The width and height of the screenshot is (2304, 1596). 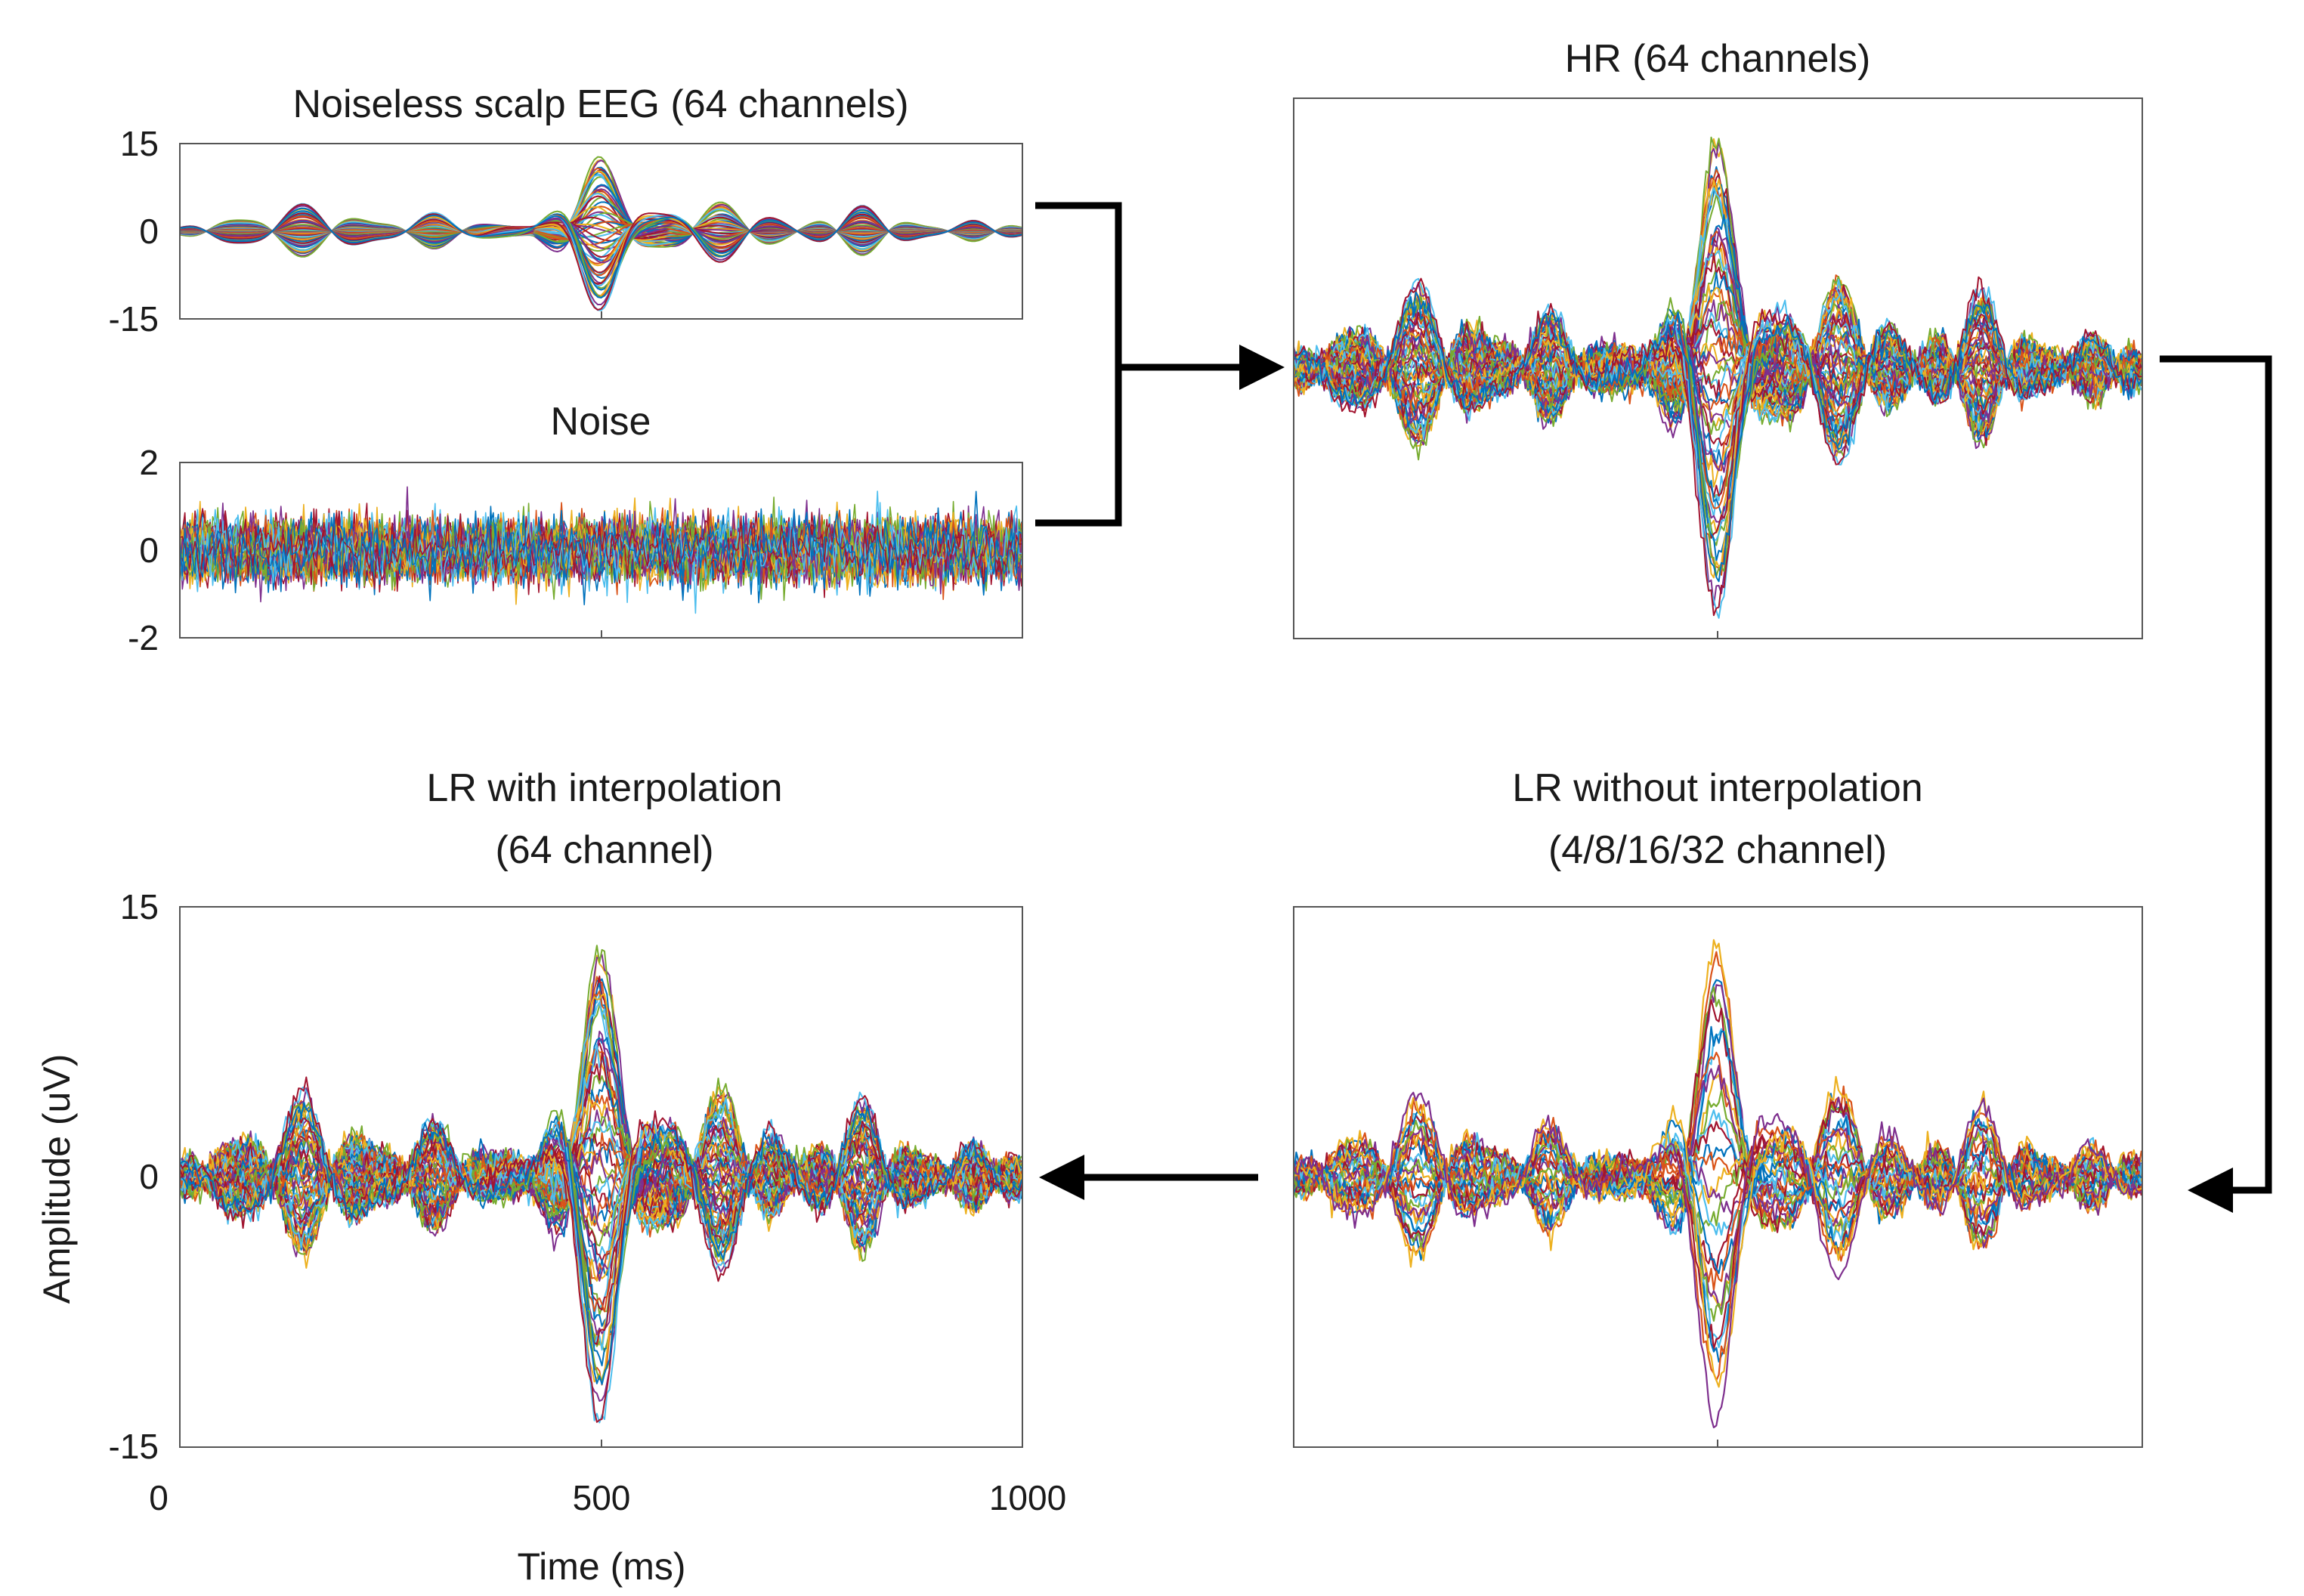 I want to click on noiseless-eeg-ytick-mid: 0, so click(x=149, y=231).